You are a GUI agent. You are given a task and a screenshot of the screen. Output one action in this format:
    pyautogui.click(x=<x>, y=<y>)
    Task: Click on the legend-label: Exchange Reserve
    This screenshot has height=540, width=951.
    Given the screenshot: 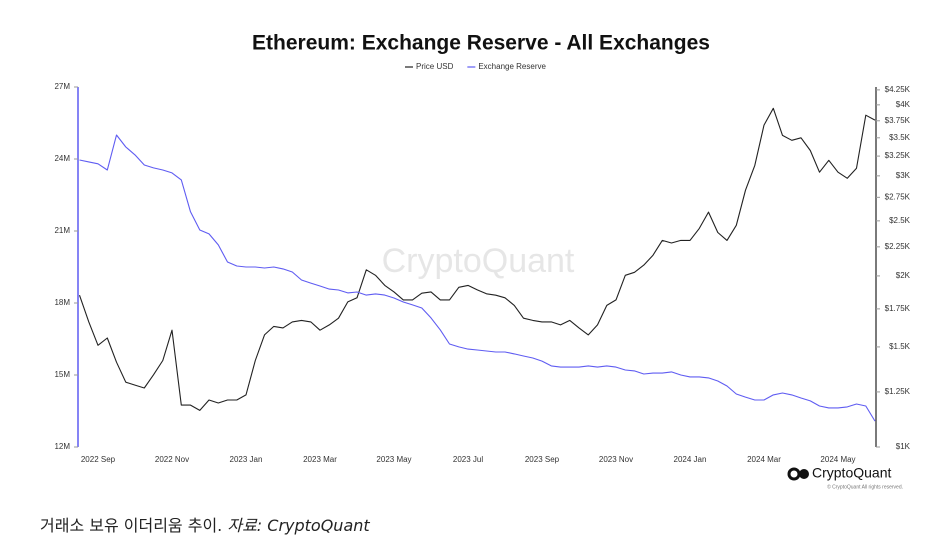 What is the action you would take?
    pyautogui.click(x=512, y=66)
    